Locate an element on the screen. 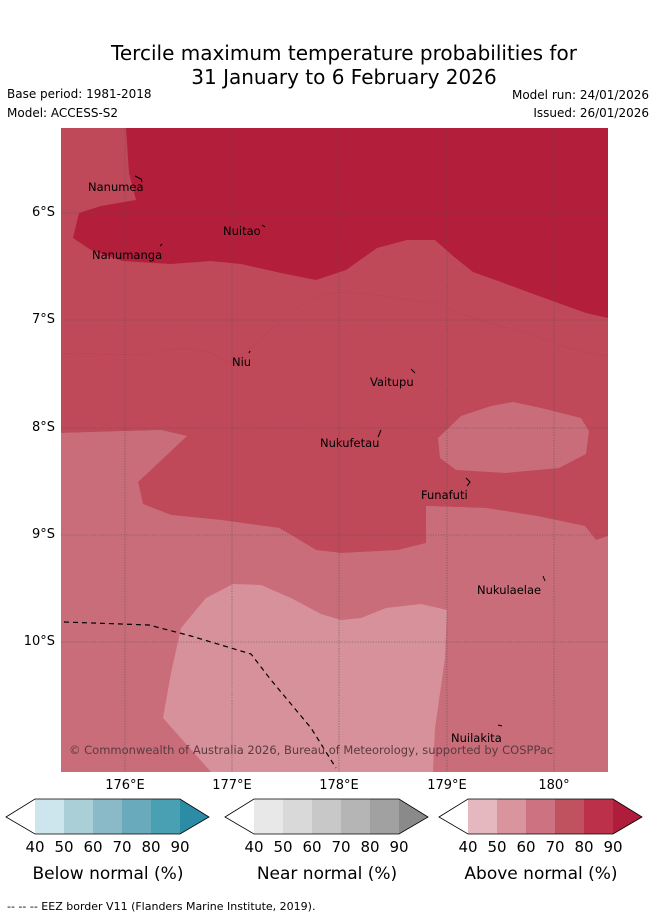 The width and height of the screenshot is (655, 919). place-label-nanumea: Nanumea is located at coordinates (116, 187).